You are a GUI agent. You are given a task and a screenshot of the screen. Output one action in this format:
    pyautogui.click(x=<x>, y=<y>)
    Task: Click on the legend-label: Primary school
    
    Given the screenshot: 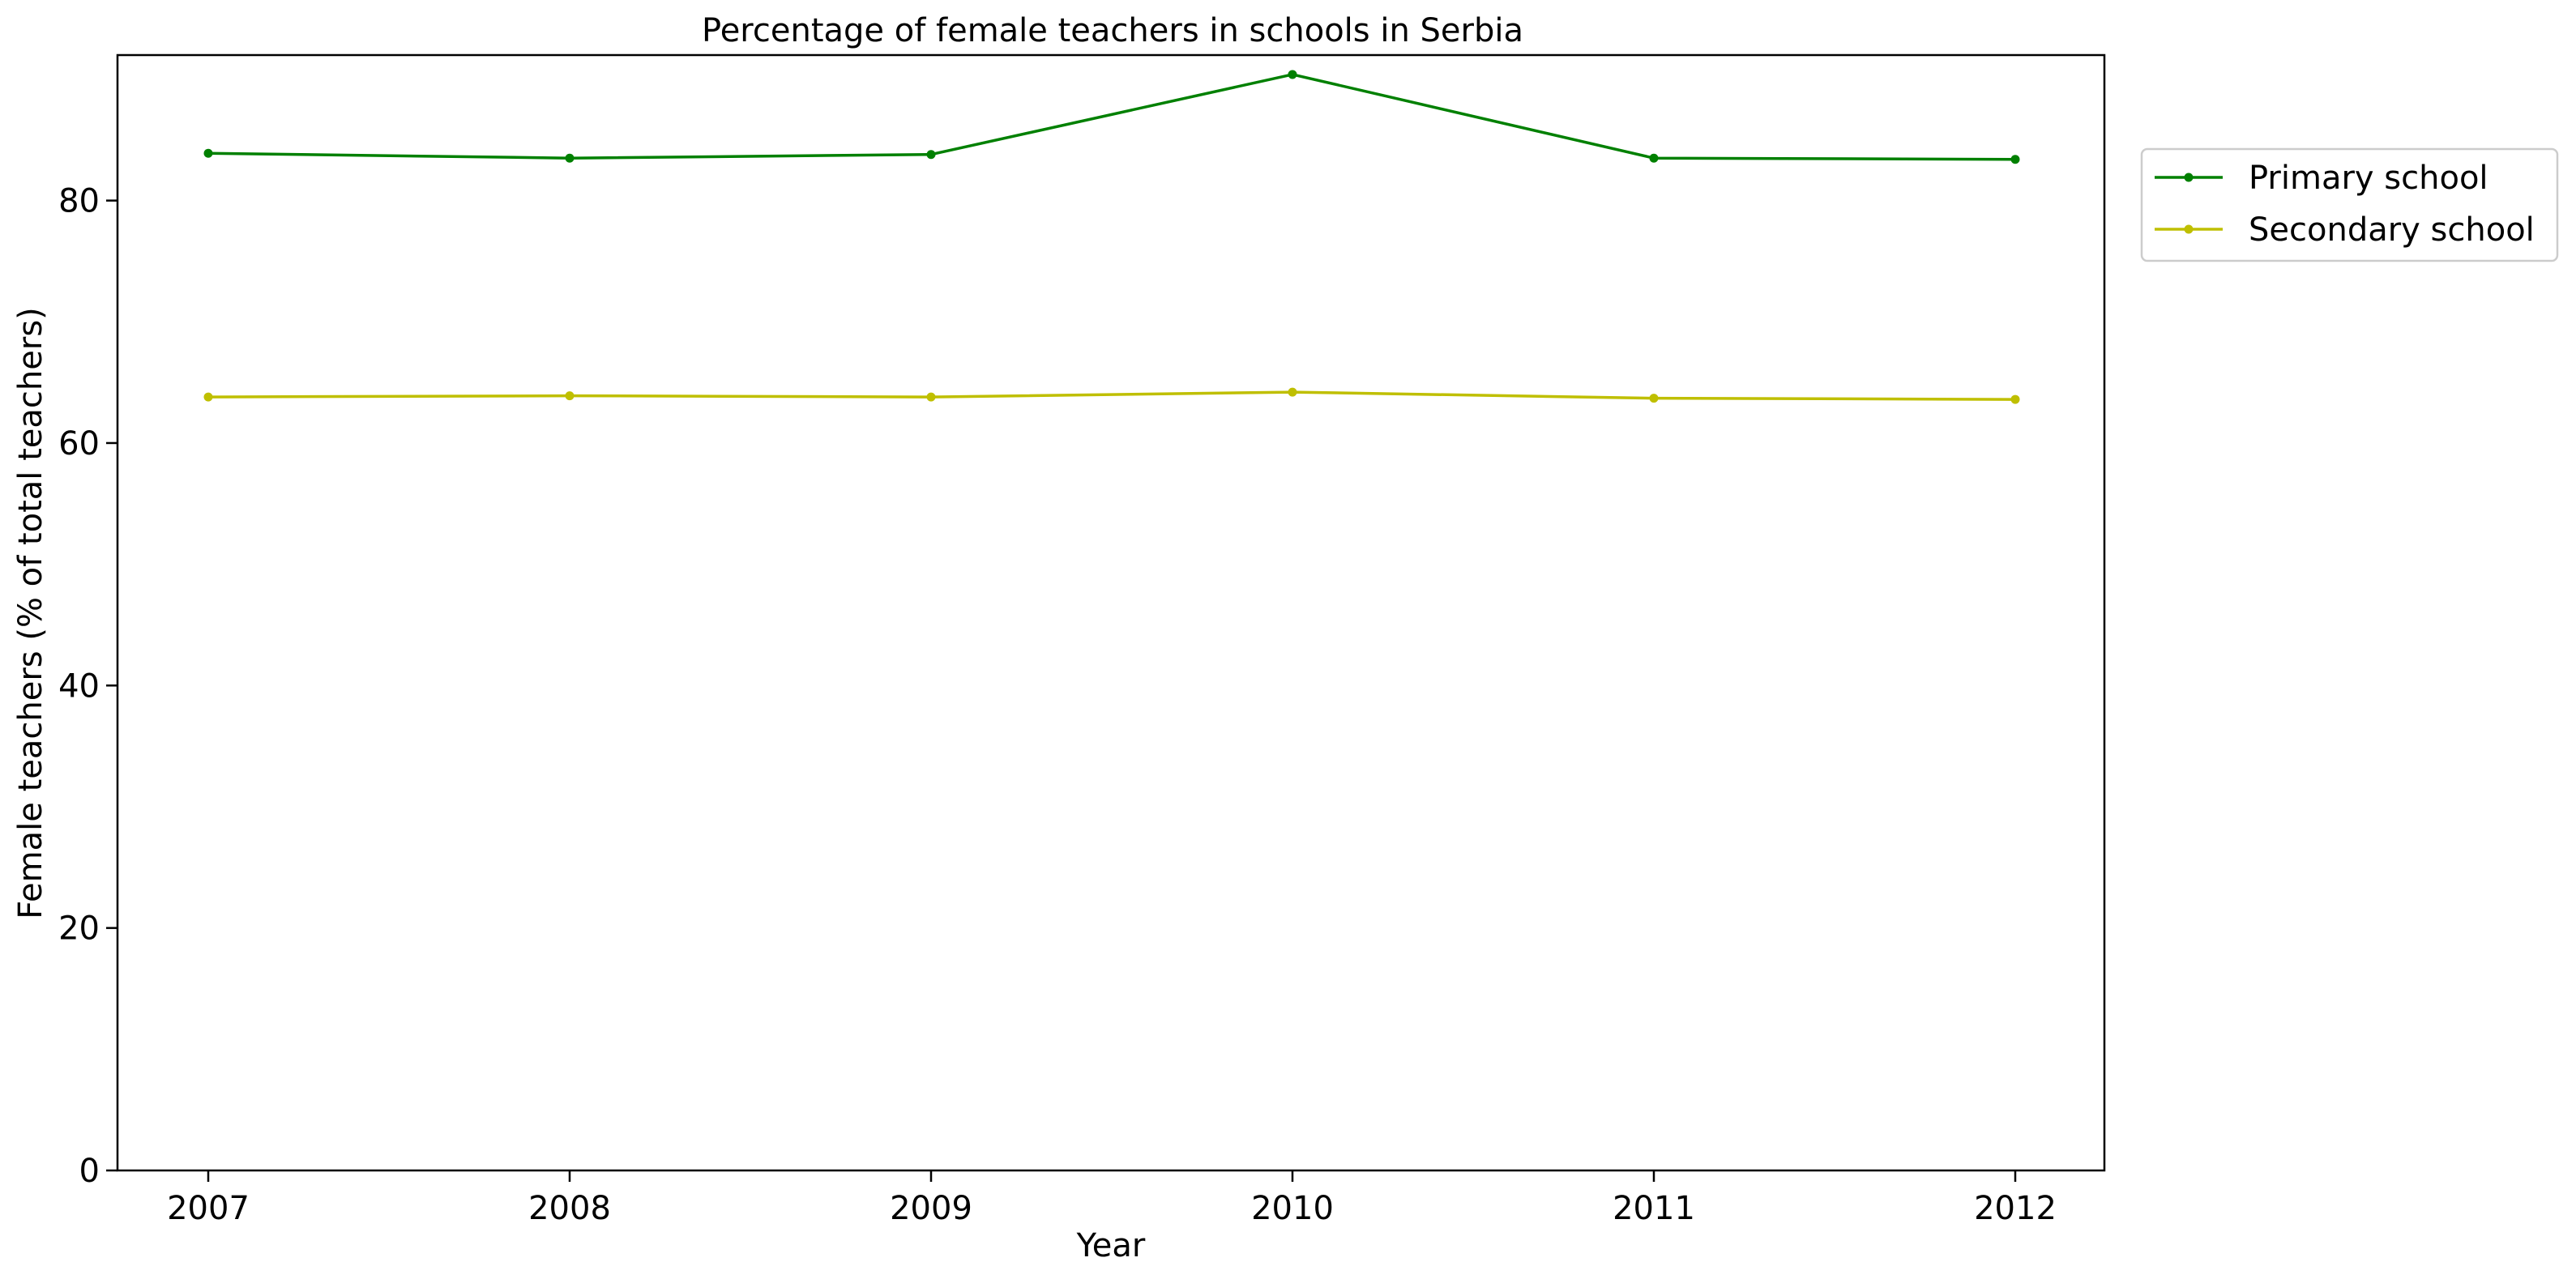 What is the action you would take?
    pyautogui.click(x=2368, y=178)
    